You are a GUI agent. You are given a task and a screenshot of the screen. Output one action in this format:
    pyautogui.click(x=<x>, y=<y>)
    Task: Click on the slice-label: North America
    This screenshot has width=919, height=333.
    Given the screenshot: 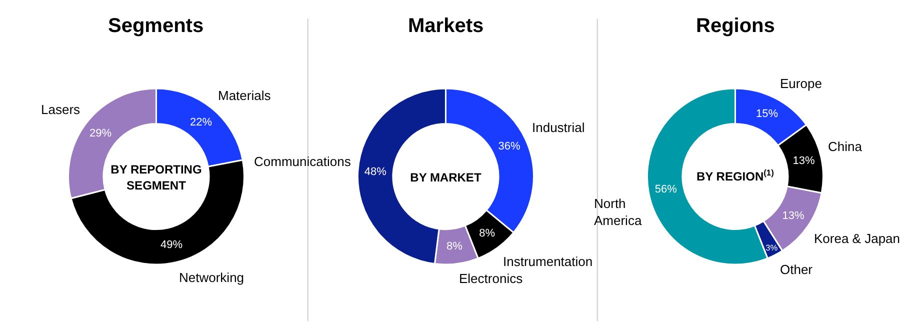 What is the action you would take?
    pyautogui.click(x=618, y=212)
    